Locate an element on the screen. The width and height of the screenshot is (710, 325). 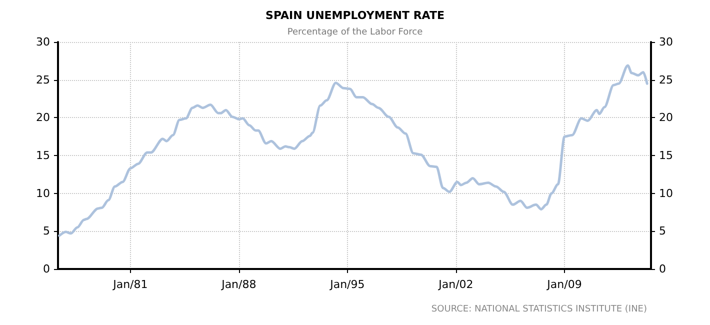
y2-tick-label: 10 is located at coordinates (666, 193).